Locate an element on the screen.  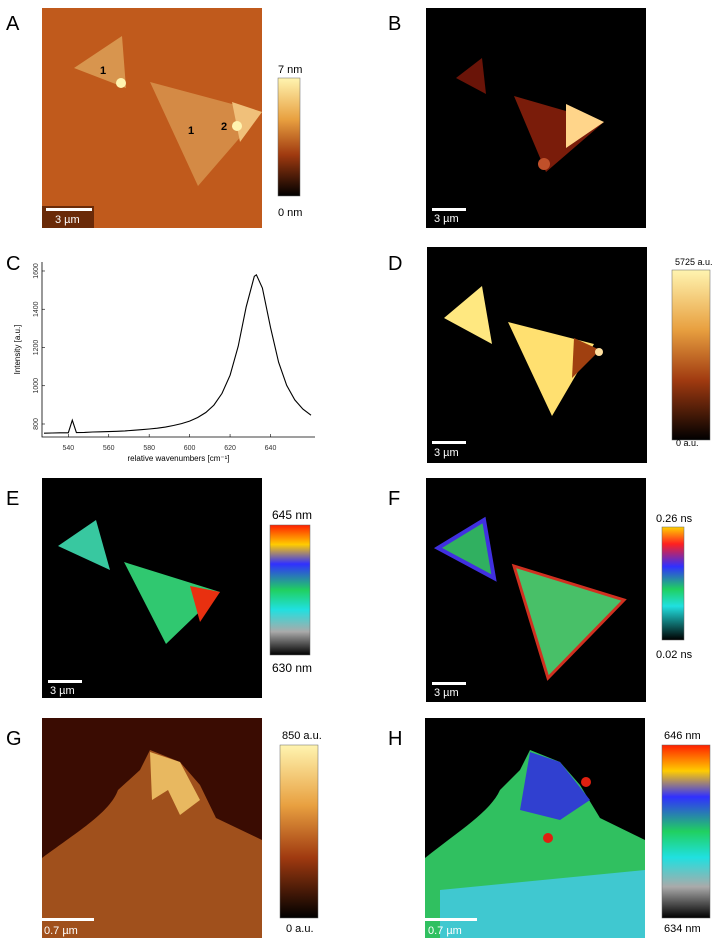
x-tick-label: 540 is located at coordinates (68, 448).